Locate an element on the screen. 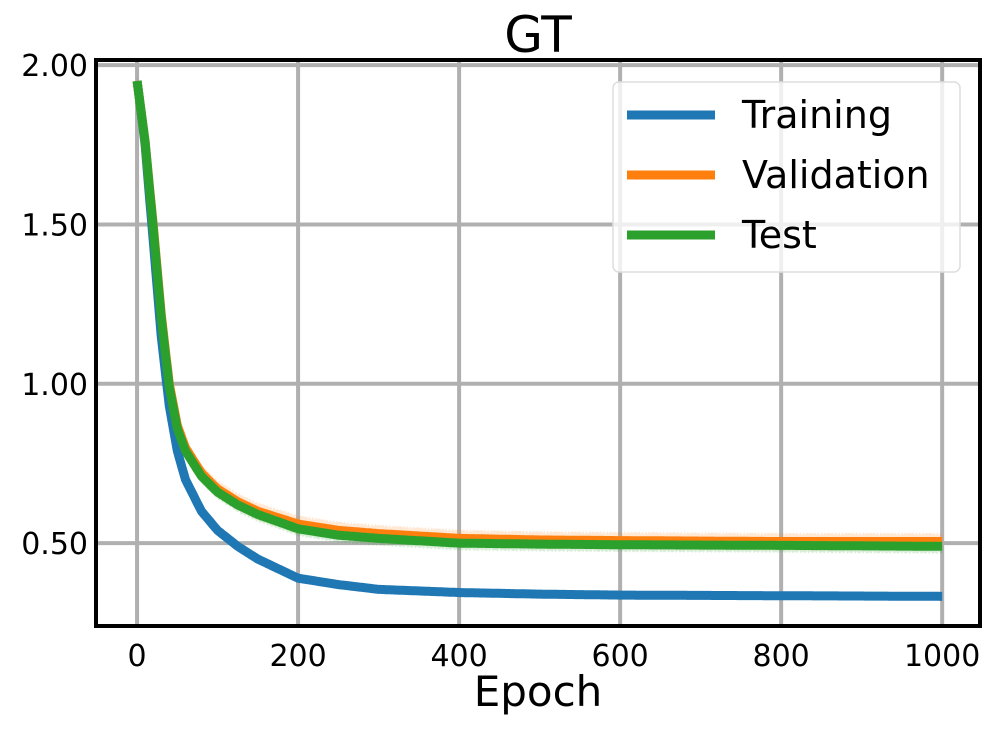 The width and height of the screenshot is (996, 729). y-tick-label: 1.50 is located at coordinates (54, 225).